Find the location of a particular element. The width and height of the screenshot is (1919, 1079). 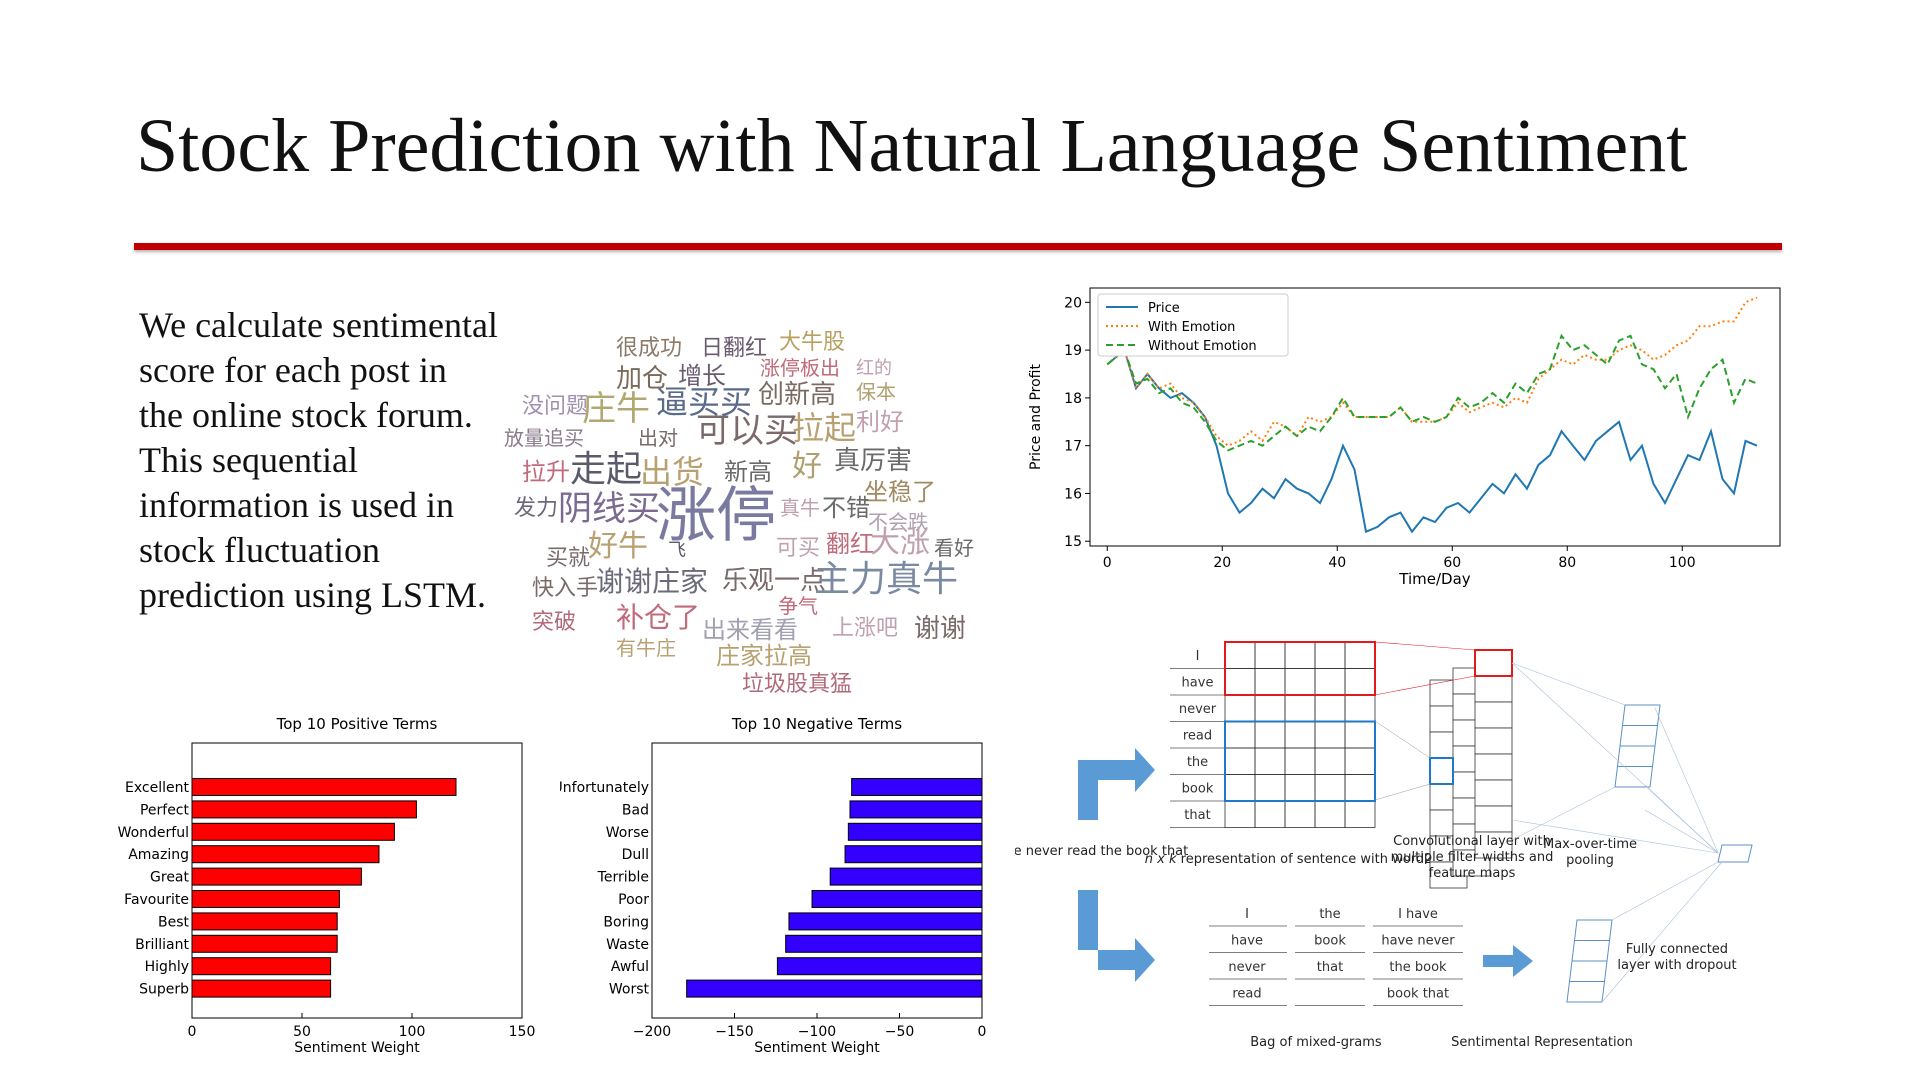

word-cloud-term: 好 is located at coordinates (807, 466).